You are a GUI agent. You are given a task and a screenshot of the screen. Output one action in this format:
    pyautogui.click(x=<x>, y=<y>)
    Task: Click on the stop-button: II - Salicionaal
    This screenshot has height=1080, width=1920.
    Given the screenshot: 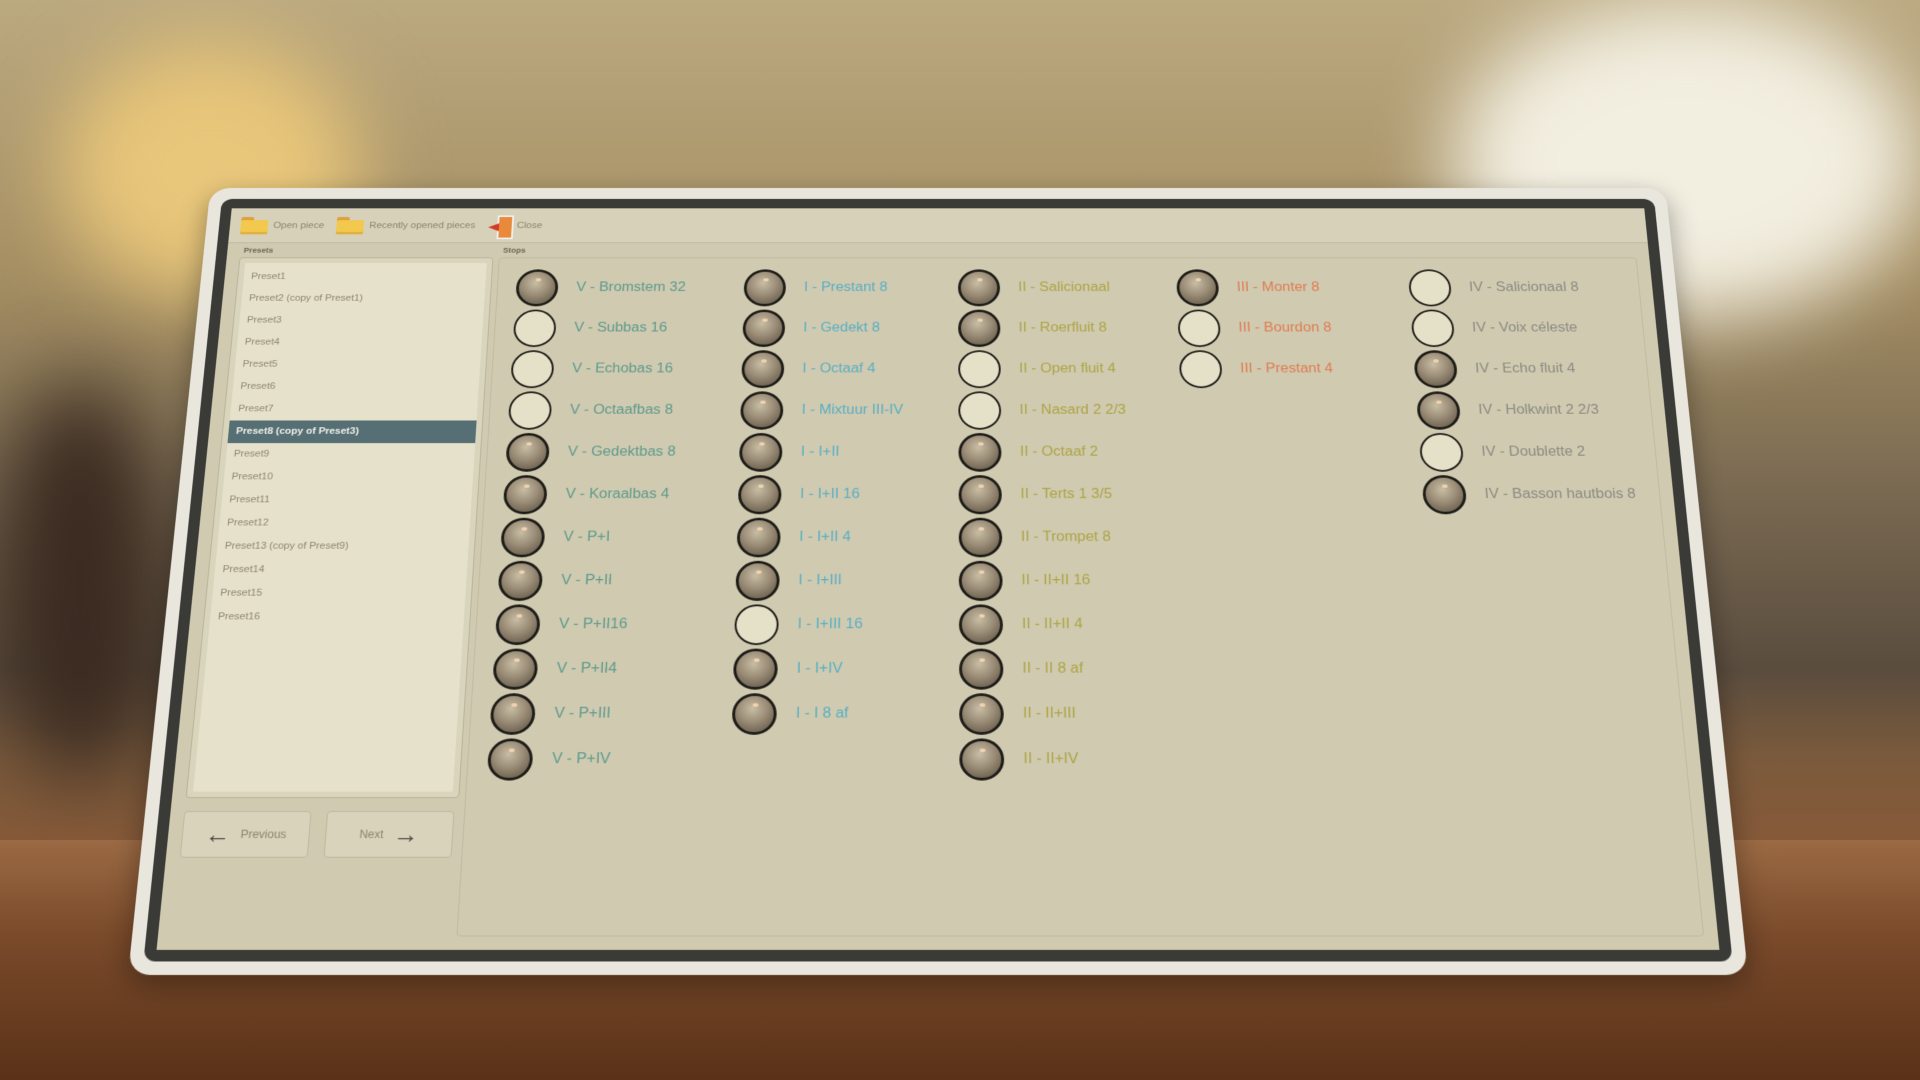 What is the action you would take?
    pyautogui.click(x=1033, y=288)
    